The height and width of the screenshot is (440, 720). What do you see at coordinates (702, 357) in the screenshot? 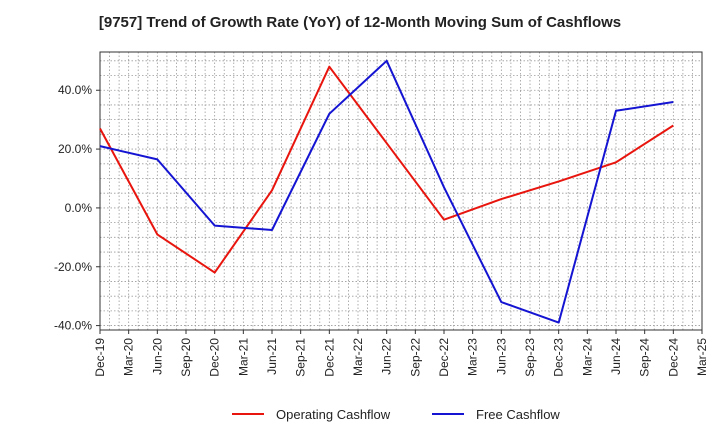
I see `x-tick-label: Mar-25` at bounding box center [702, 357].